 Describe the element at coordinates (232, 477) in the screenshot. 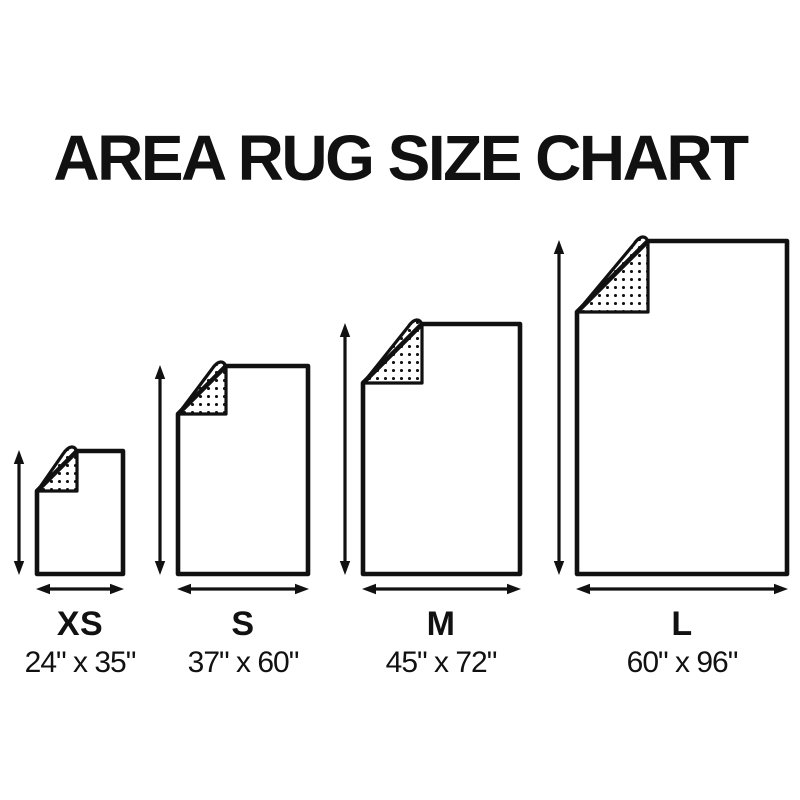

I see `rug-figure-s` at that location.